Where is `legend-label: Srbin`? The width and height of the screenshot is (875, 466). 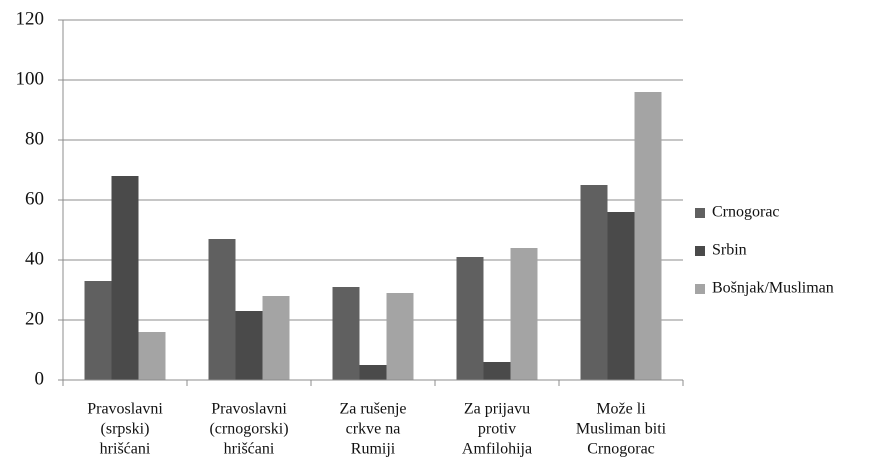 legend-label: Srbin is located at coordinates (729, 250).